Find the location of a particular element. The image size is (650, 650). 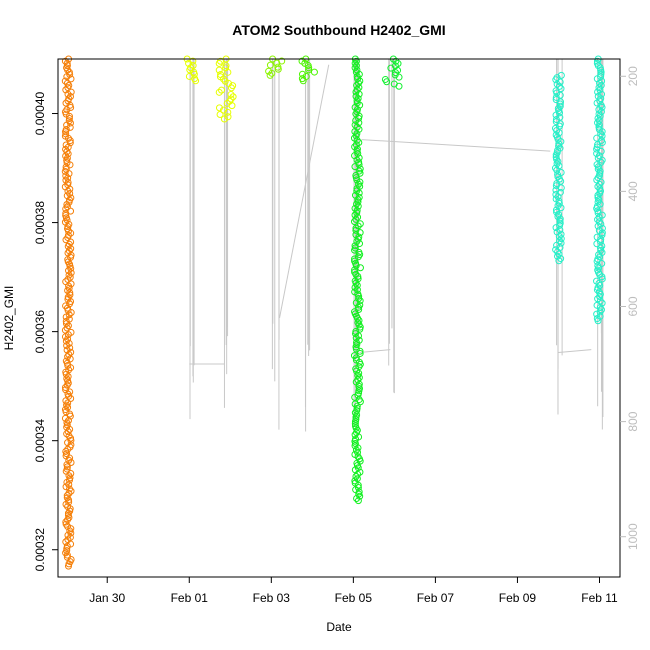

y-axis-label: H2402_GMI is located at coordinates (9, 318).